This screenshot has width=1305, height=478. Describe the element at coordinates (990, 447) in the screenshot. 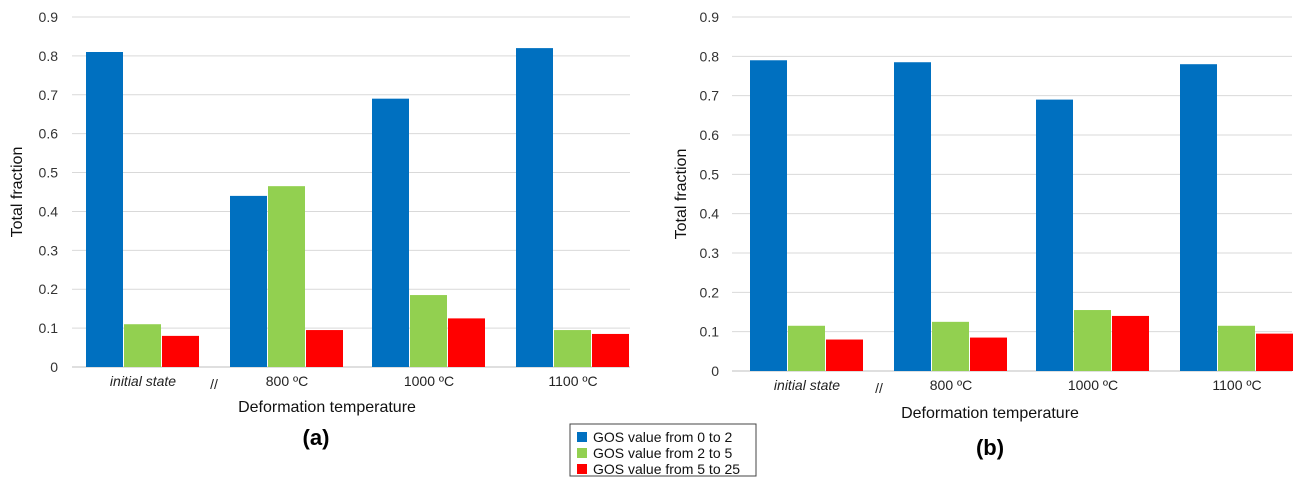

I see `panel-label: (b)` at that location.